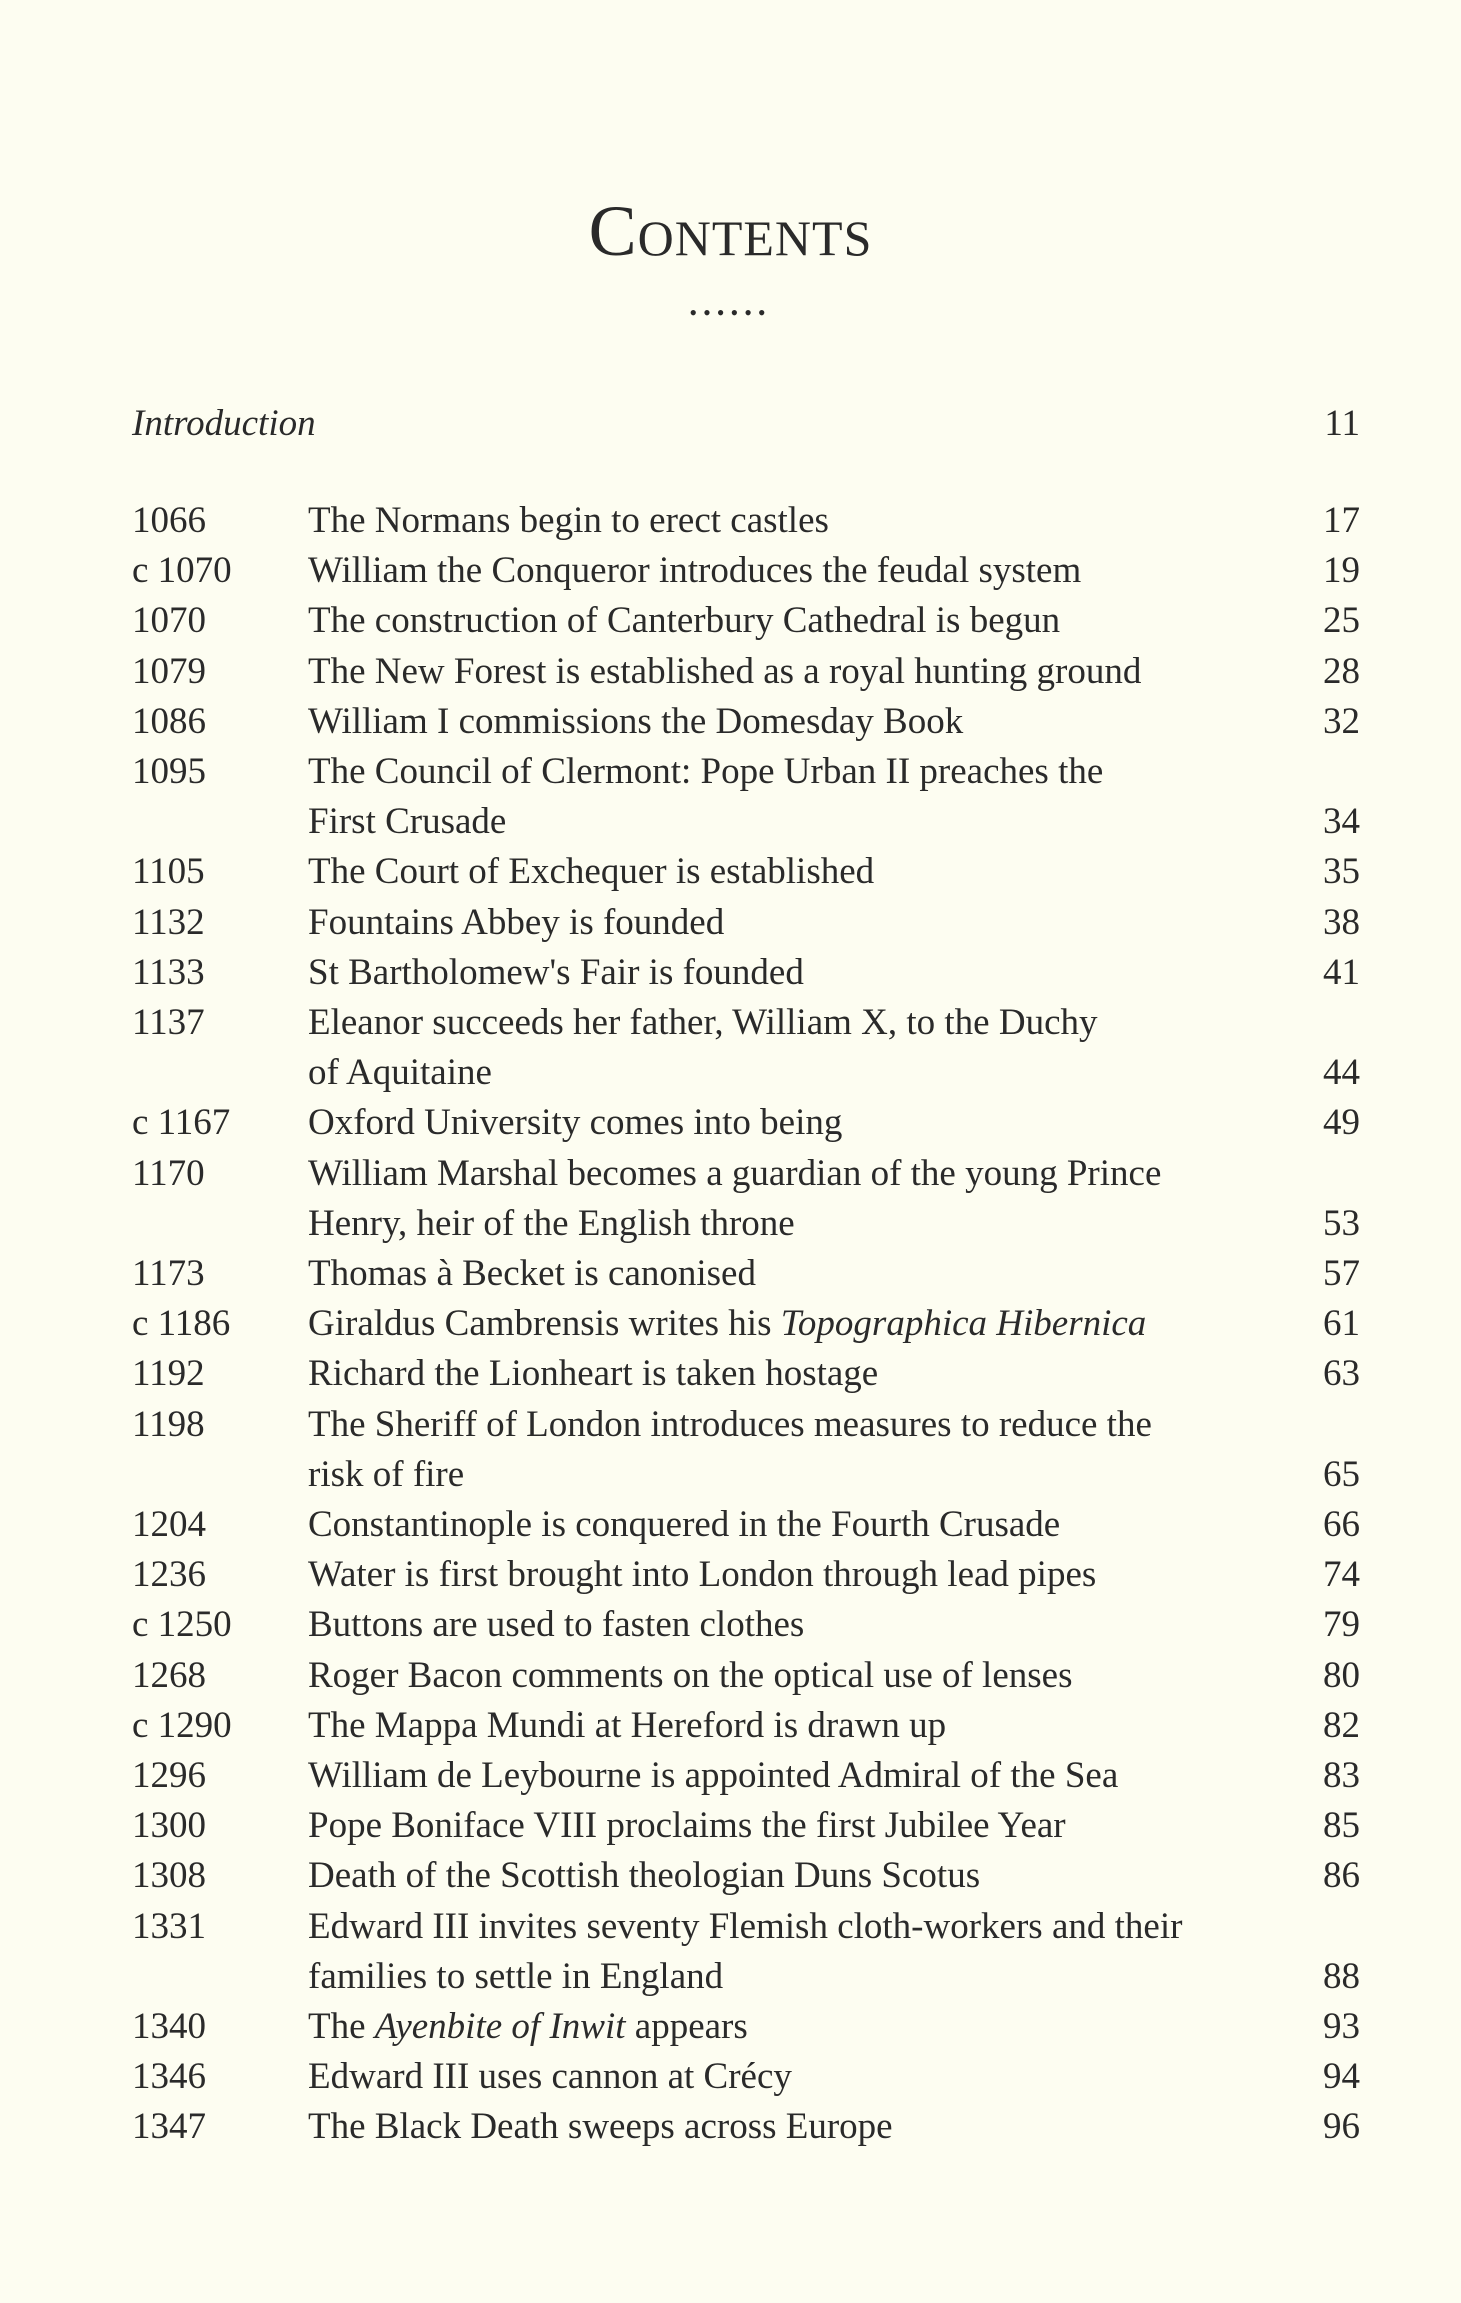 This screenshot has height=2303, width=1461. I want to click on toc-entry-continuation: families to settle in England 88, so click(730, 1977).